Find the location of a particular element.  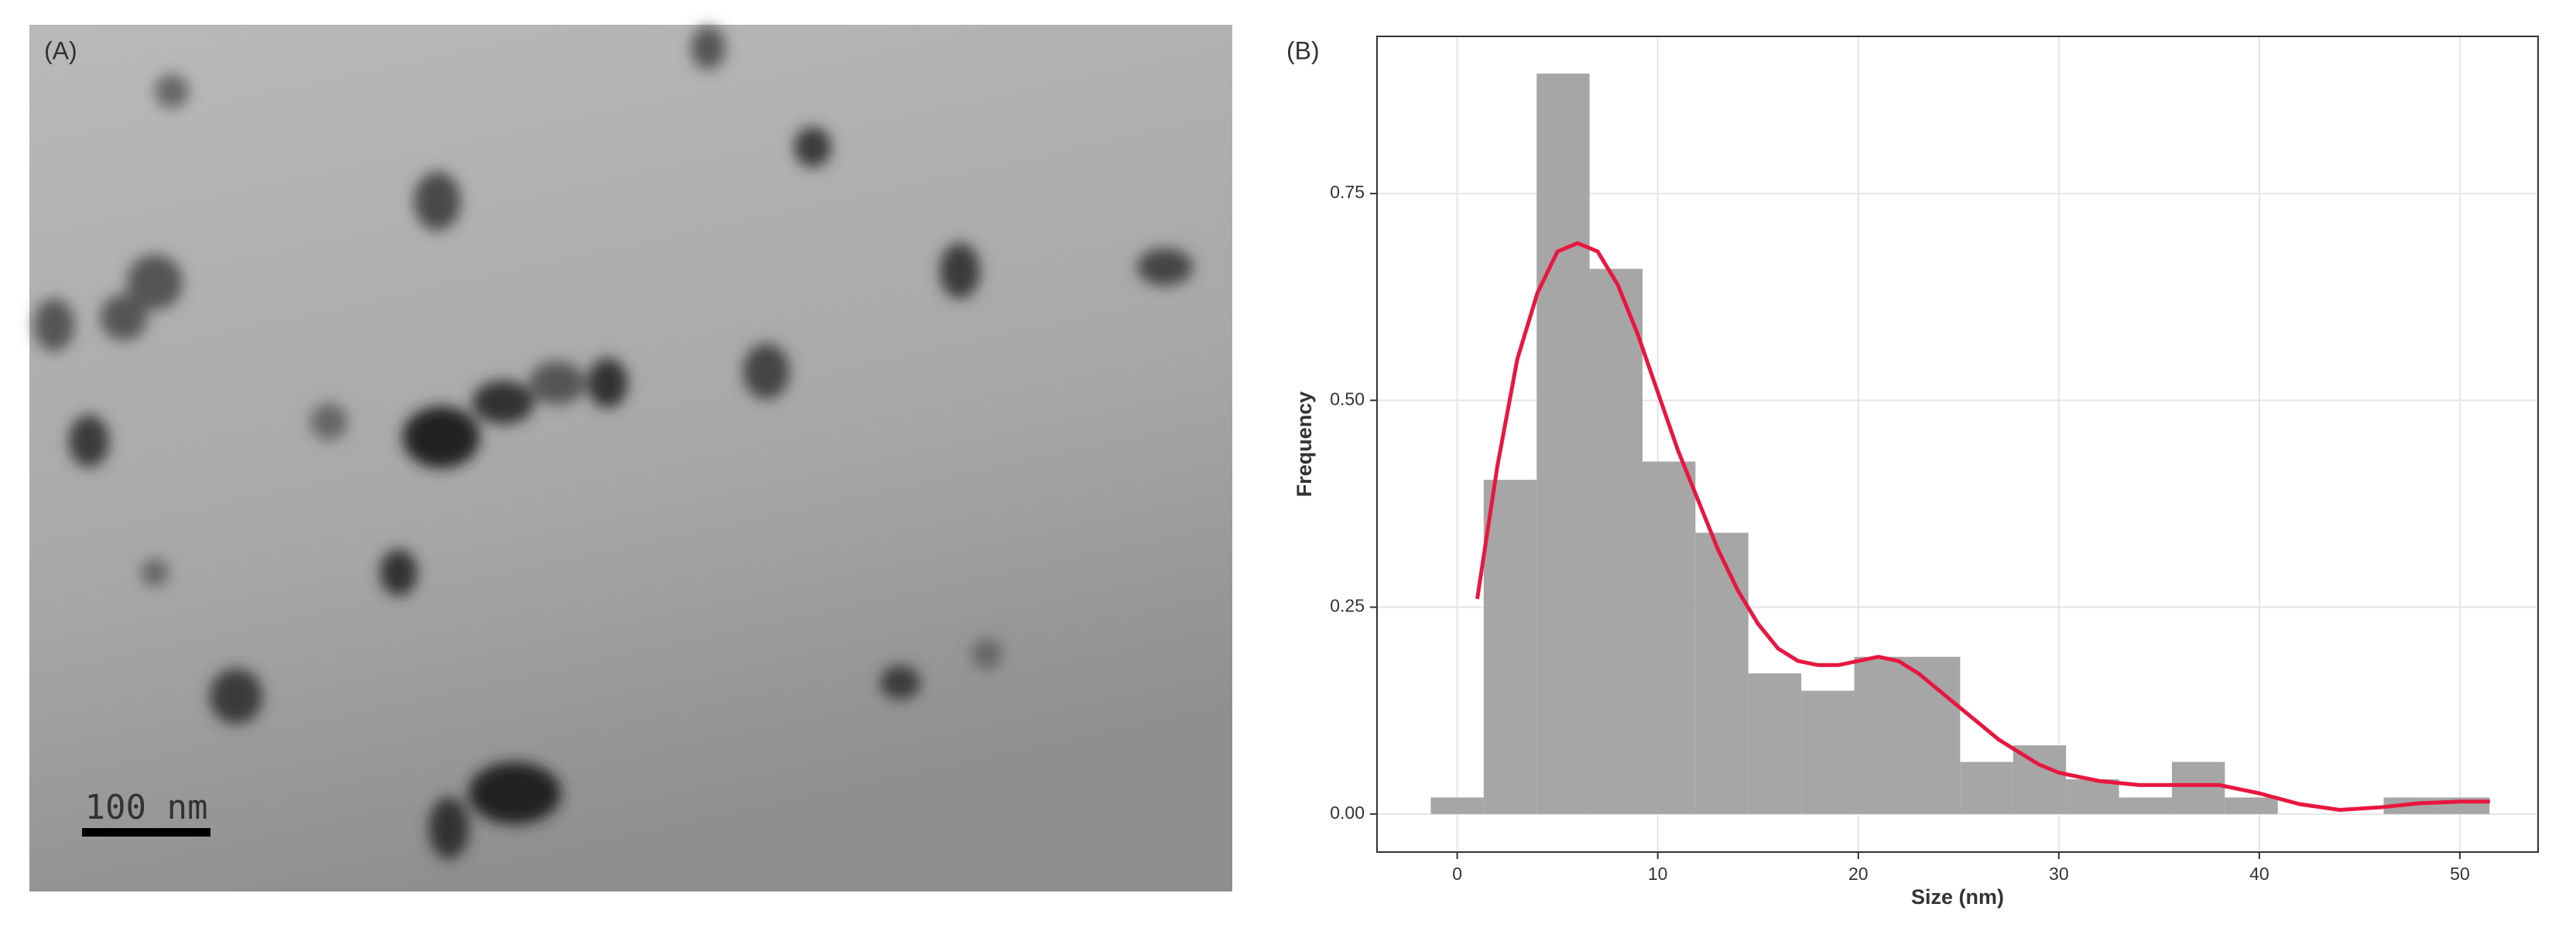

x-tick-label: 20 is located at coordinates (1858, 874).